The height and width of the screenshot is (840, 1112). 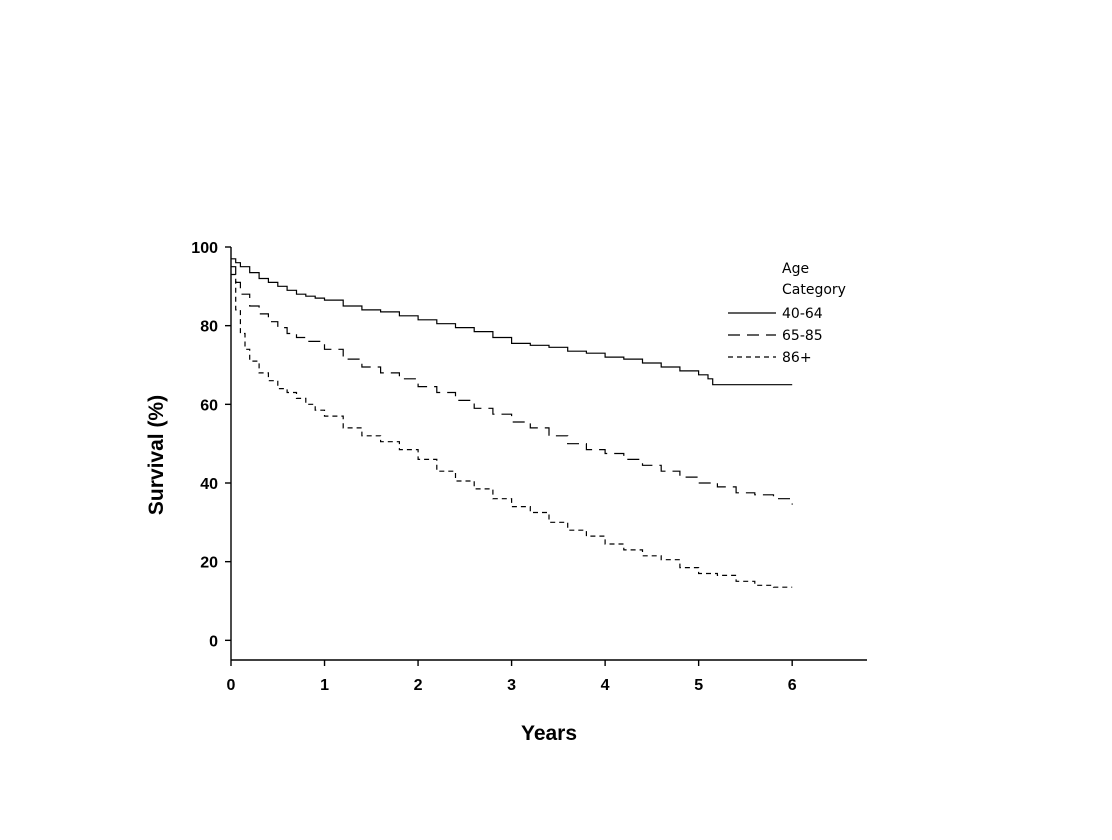 I want to click on x-tick-label: 4, so click(x=605, y=685).